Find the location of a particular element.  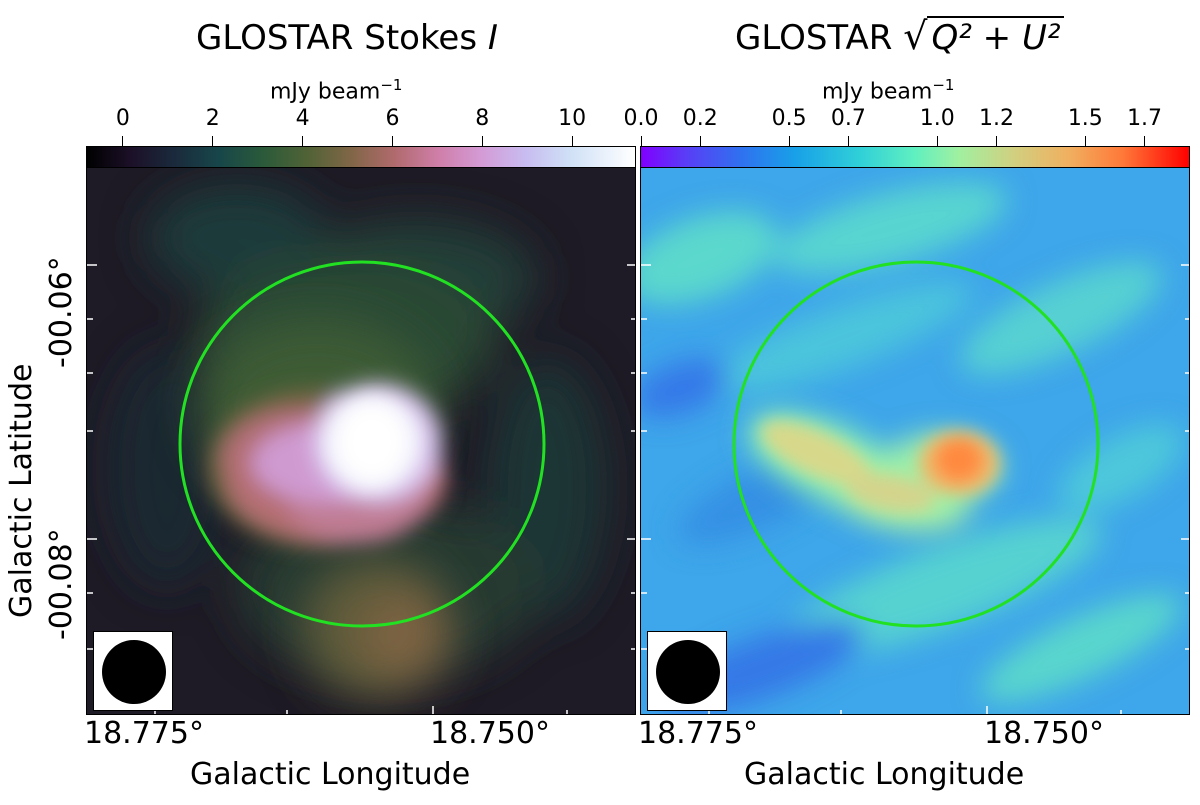

left-beam-ellipse is located at coordinates (134, 672).